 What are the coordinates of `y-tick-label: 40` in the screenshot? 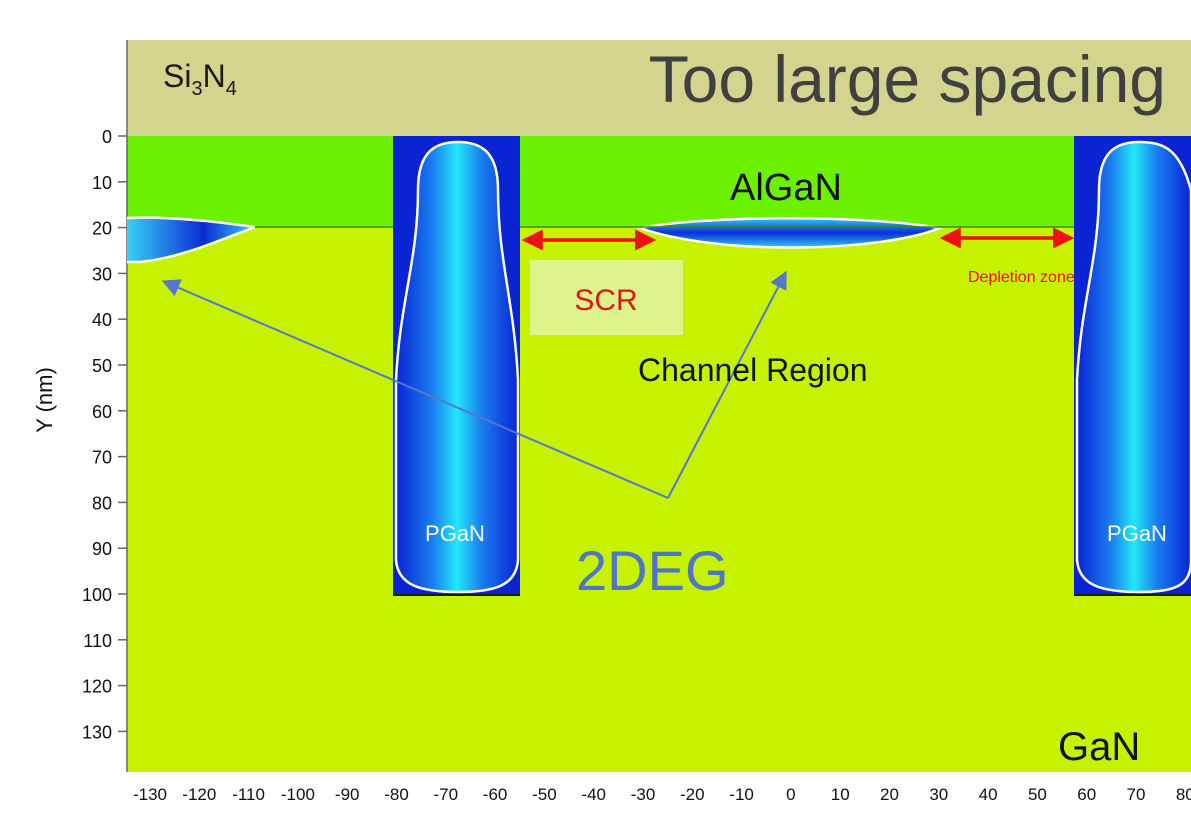 It's located at (102, 320).